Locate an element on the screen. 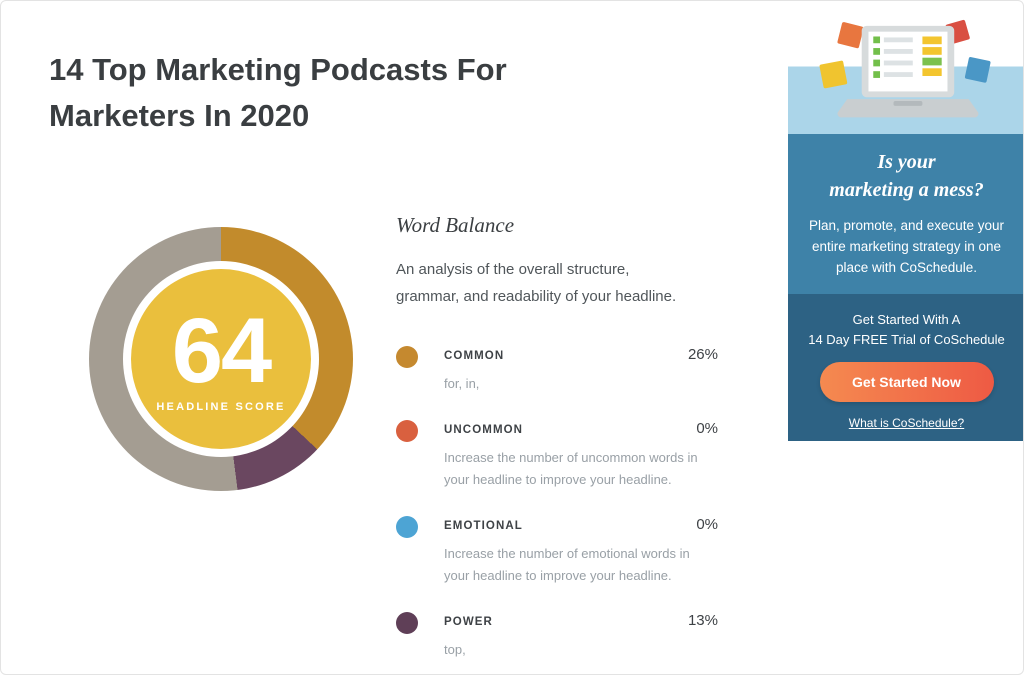  uncommon-label: UNCOMMON is located at coordinates (484, 430).